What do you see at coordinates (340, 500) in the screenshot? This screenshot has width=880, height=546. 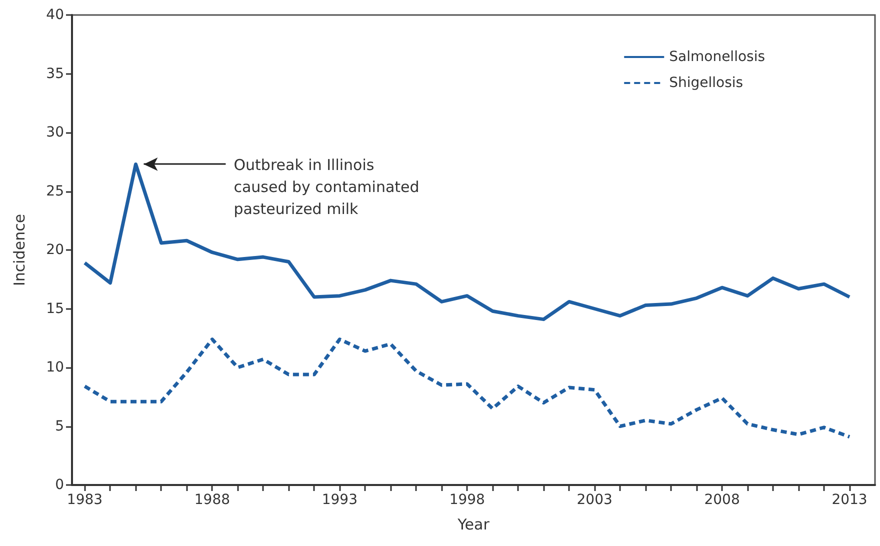 I see `x-tick-label: 1993` at bounding box center [340, 500].